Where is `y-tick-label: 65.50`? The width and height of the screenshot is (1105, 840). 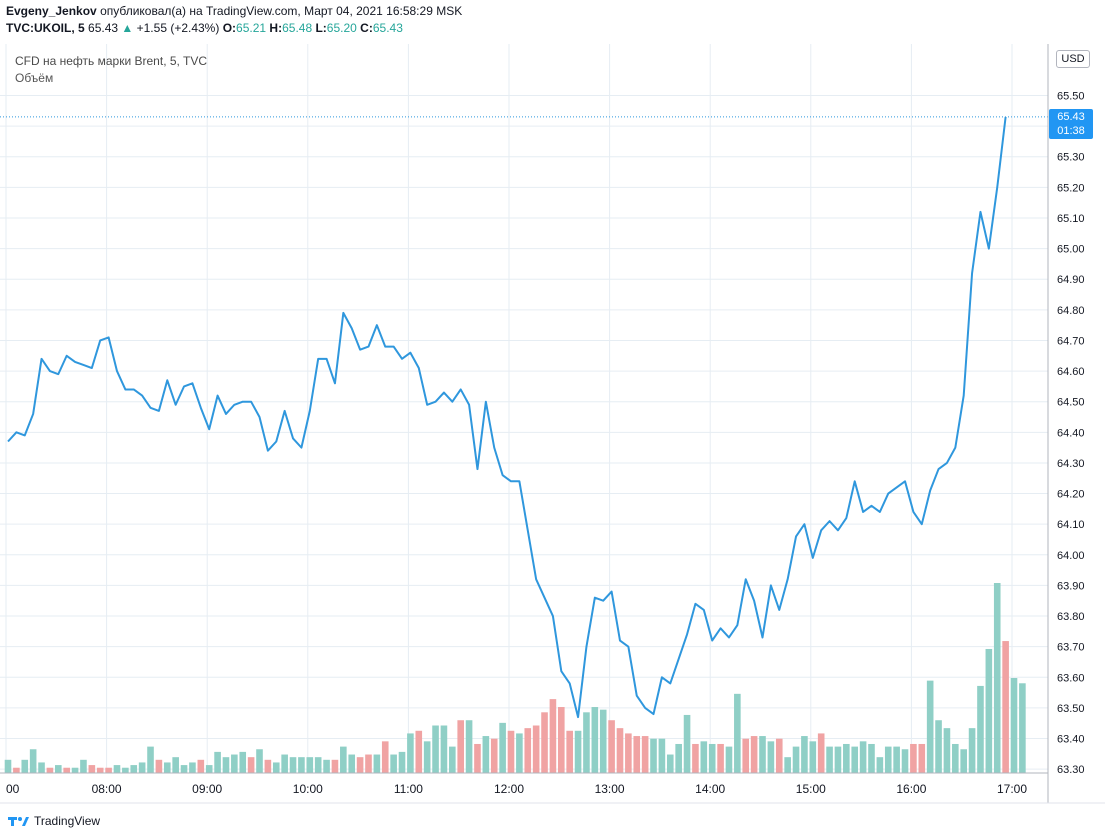
y-tick-label: 65.50 is located at coordinates (1071, 97).